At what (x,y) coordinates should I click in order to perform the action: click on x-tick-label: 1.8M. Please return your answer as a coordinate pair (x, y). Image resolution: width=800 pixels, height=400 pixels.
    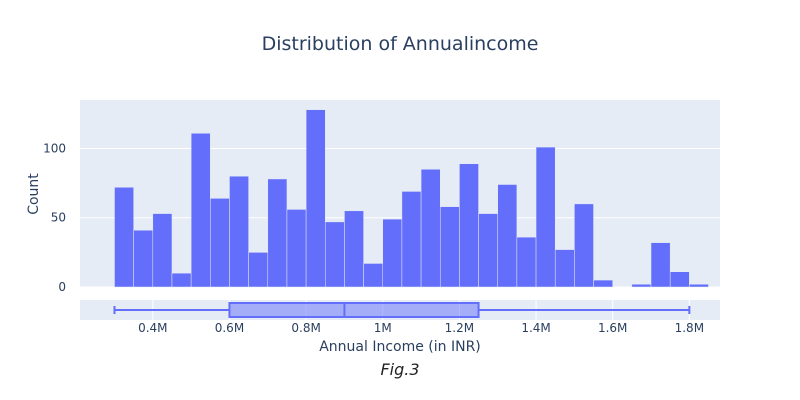
    Looking at the image, I should click on (689, 328).